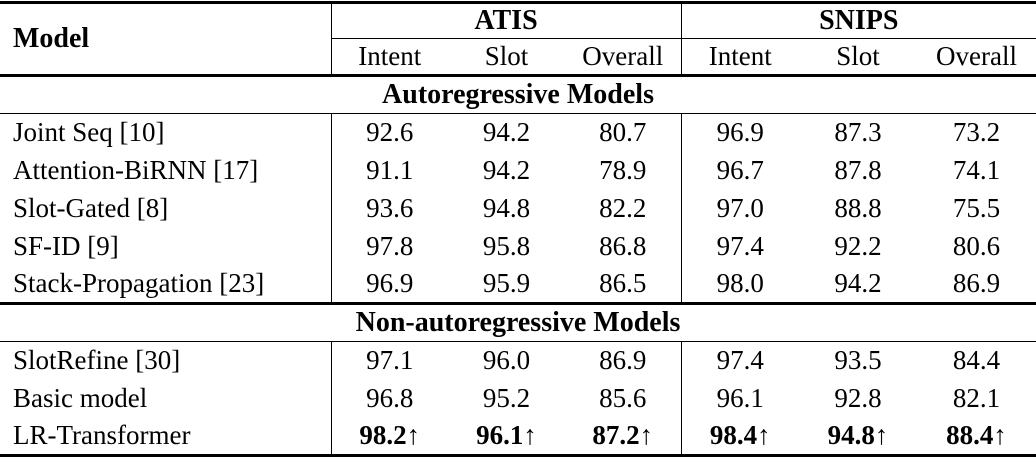  Describe the element at coordinates (858, 397) in the screenshot. I see `metric-snips-slot: 92.8` at that location.